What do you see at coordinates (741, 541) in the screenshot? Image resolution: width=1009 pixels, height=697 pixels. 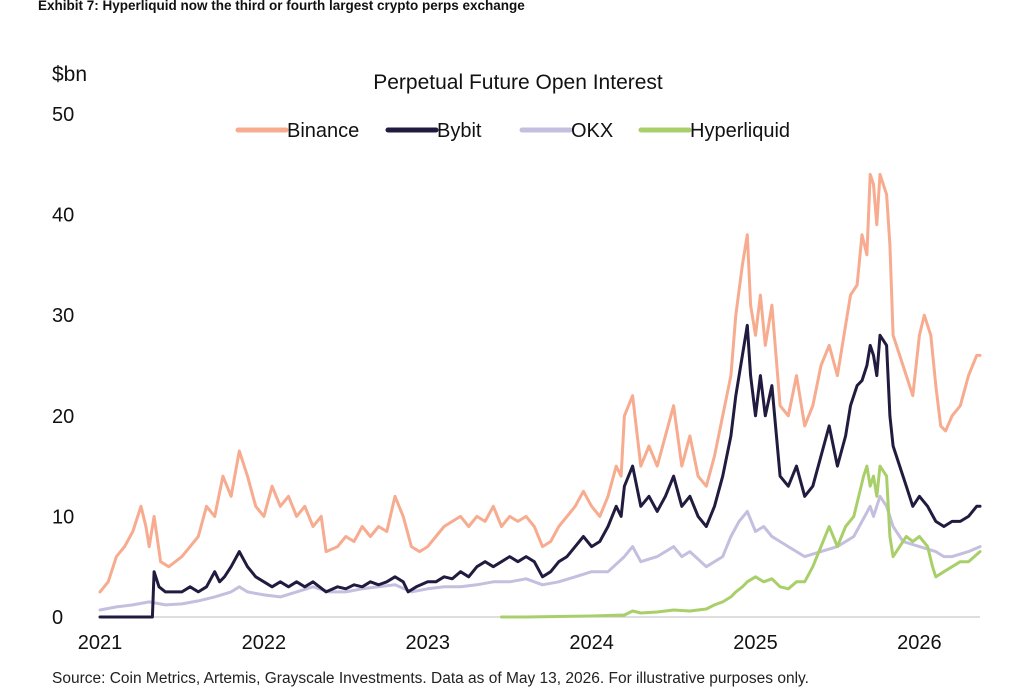 I see `series-line-hyperliquid` at bounding box center [741, 541].